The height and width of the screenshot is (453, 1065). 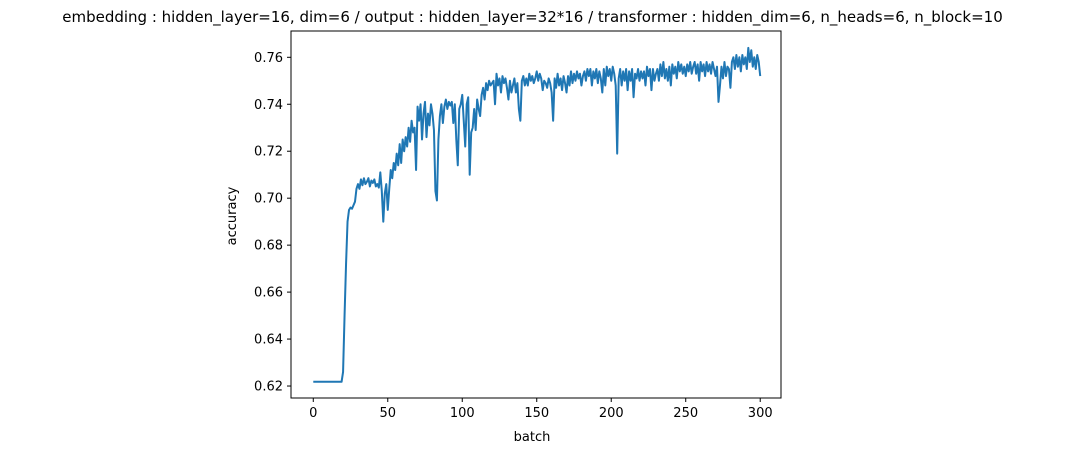 I want to click on y-axis-label: accuracy, so click(x=232, y=215).